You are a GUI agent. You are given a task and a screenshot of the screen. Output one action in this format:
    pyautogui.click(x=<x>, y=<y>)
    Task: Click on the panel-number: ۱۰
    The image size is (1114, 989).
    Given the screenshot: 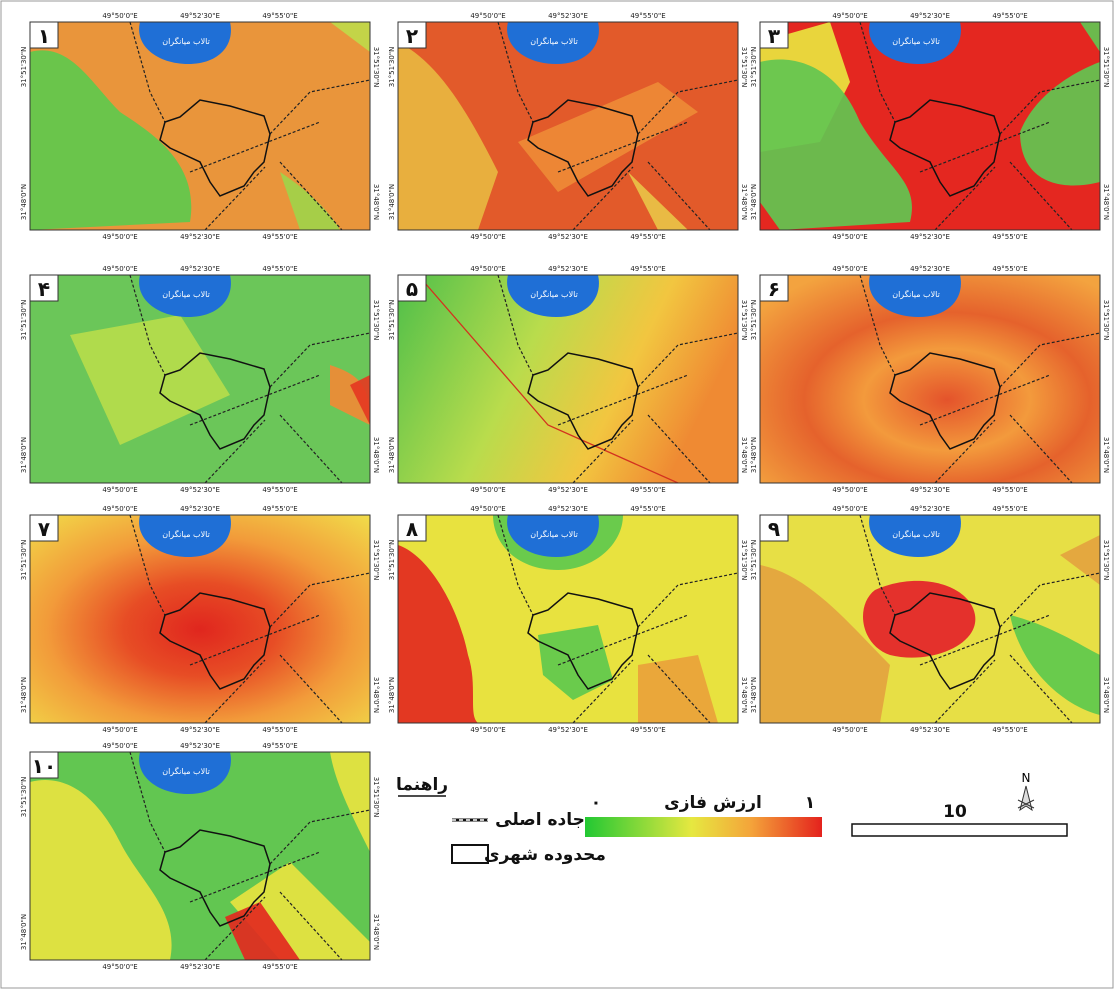 What is the action you would take?
    pyautogui.click(x=44, y=766)
    